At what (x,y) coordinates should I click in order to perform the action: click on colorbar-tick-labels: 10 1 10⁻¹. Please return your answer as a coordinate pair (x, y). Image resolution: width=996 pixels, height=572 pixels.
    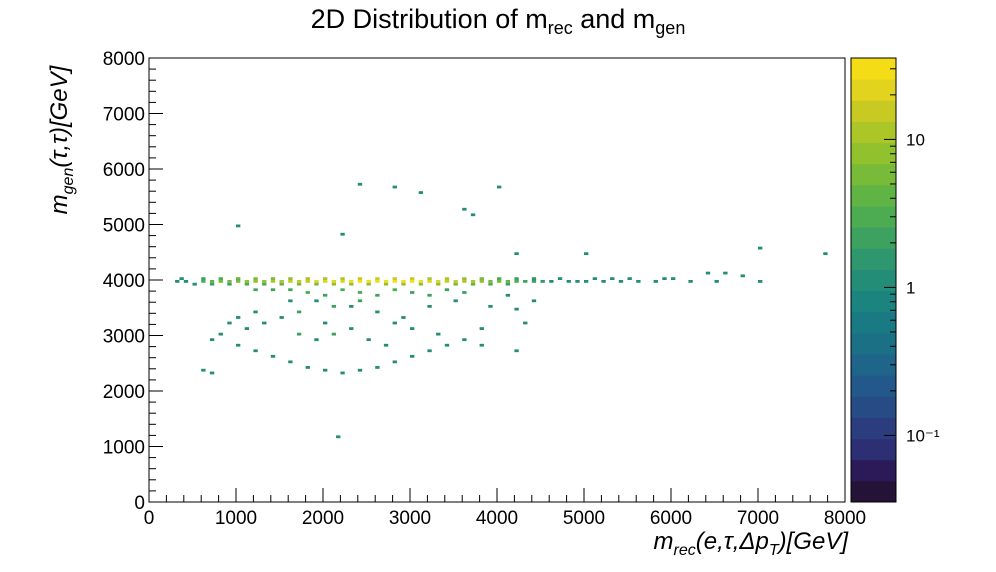
    Looking at the image, I should click on (923, 287).